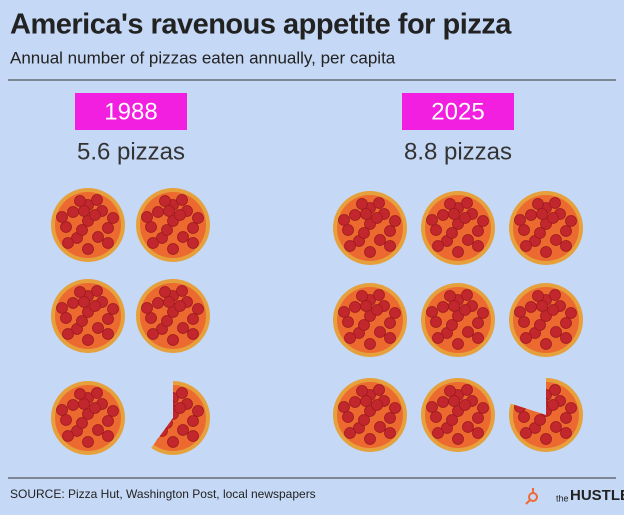 Image resolution: width=624 pixels, height=515 pixels. I want to click on value-label: 8.8 pizzas, so click(458, 151).